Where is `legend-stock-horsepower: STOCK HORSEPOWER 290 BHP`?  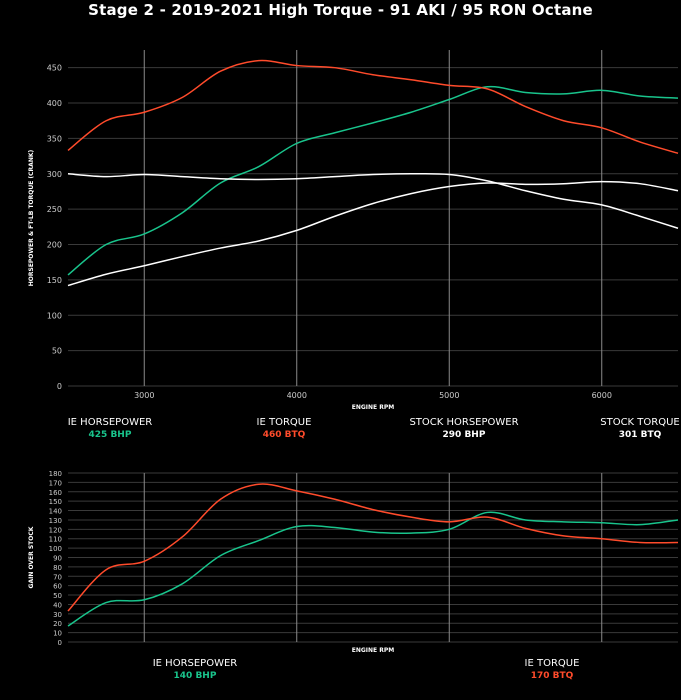 legend-stock-horsepower: STOCK HORSEPOWER 290 BHP is located at coordinates (464, 429).